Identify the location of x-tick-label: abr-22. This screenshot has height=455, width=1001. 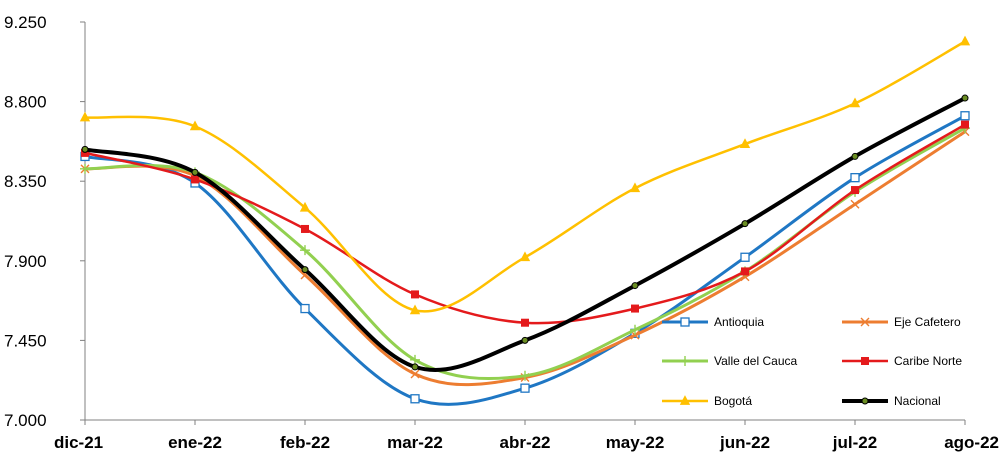
(524, 442).